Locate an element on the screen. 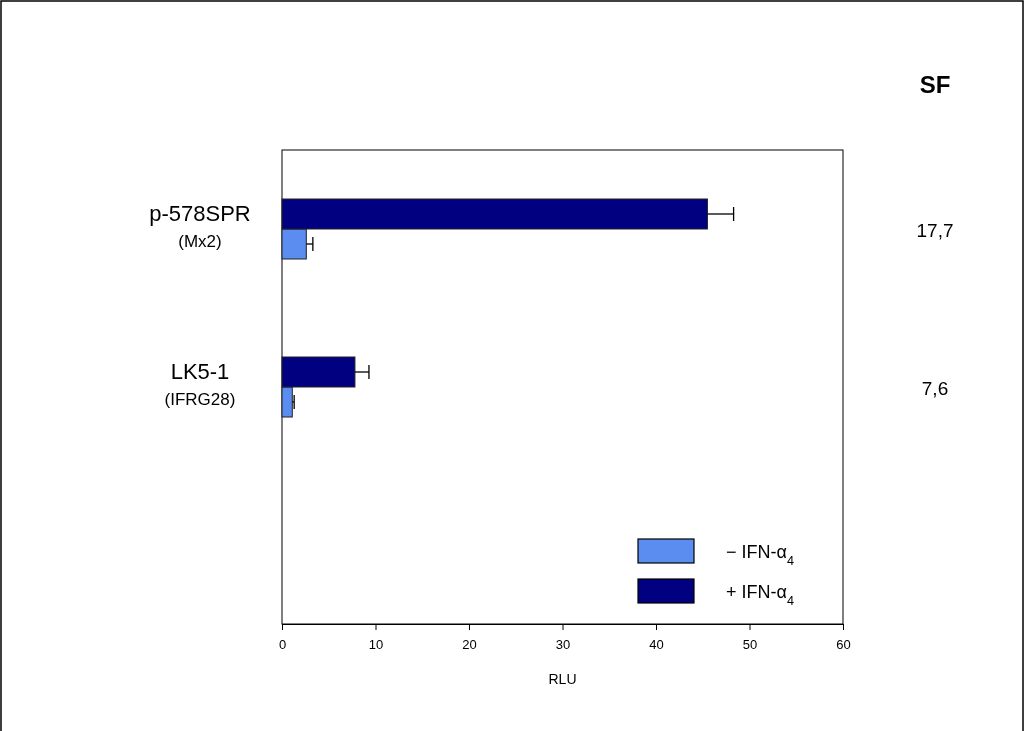 This screenshot has height=731, width=1025. y-tick-label: LK5-1 (IFRG28) is located at coordinates (200, 384).